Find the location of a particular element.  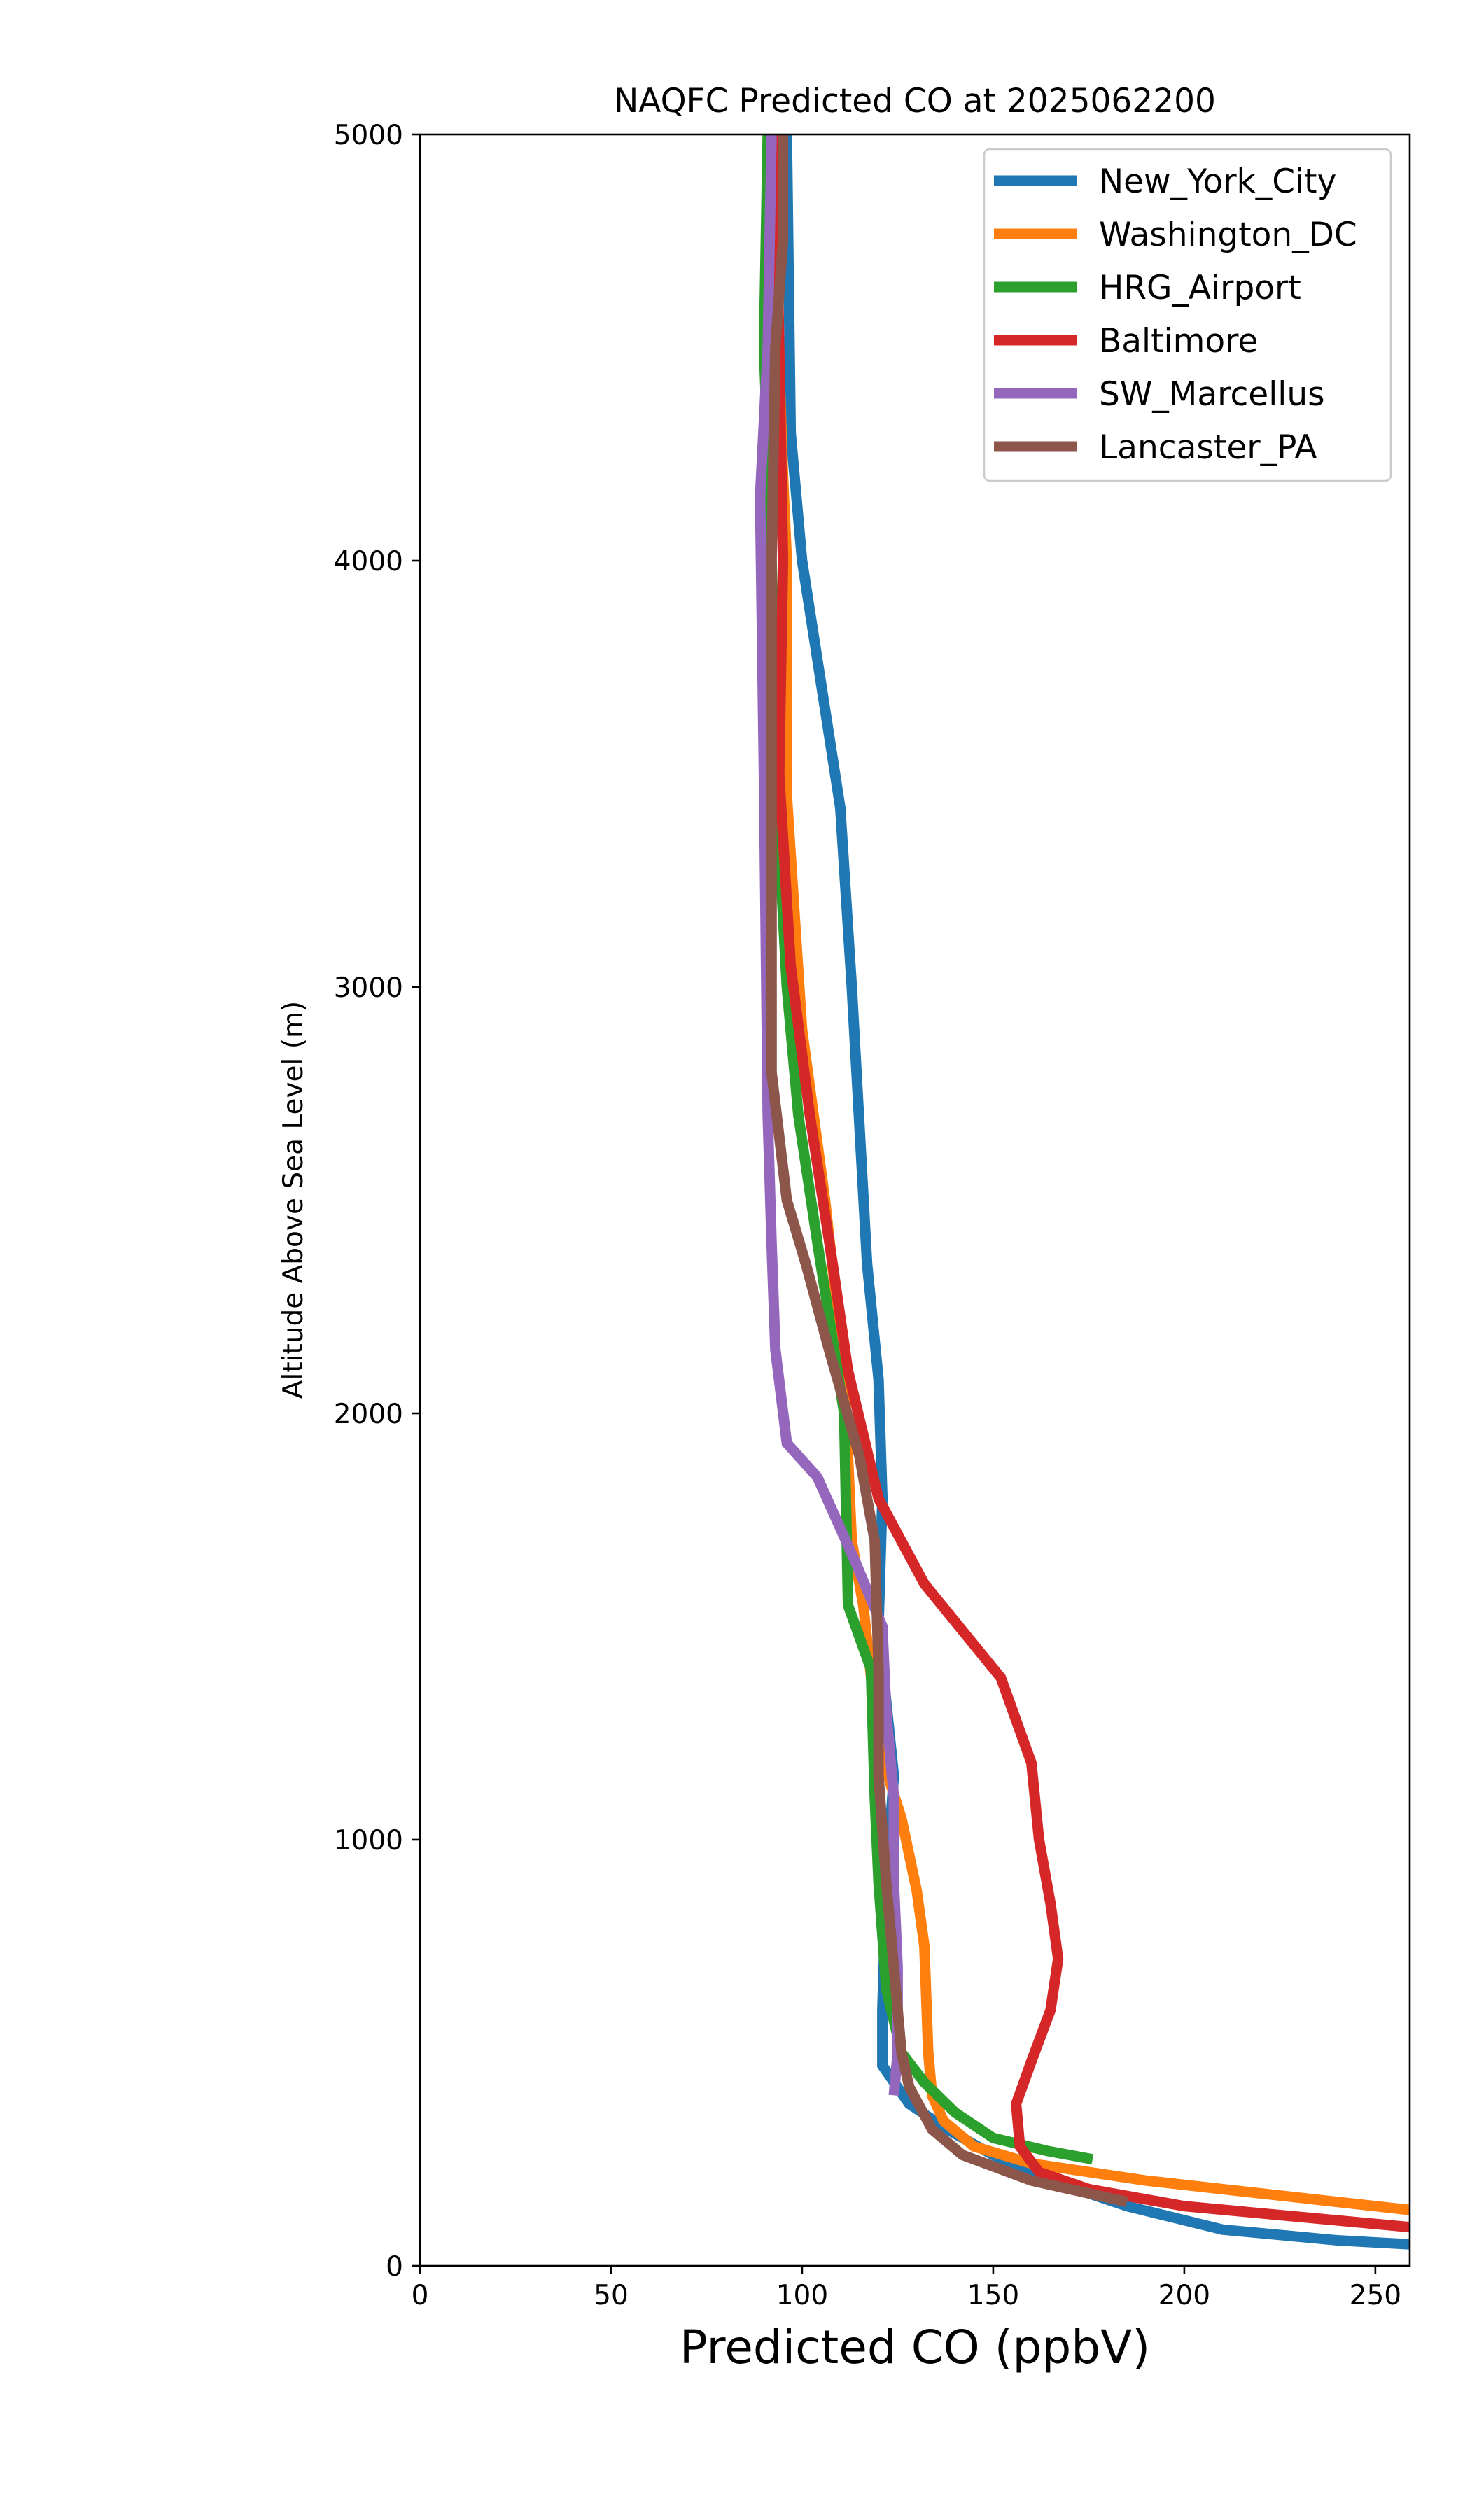

chart-title: NAQFC Predicted CO at 2025062200 is located at coordinates (915, 101).